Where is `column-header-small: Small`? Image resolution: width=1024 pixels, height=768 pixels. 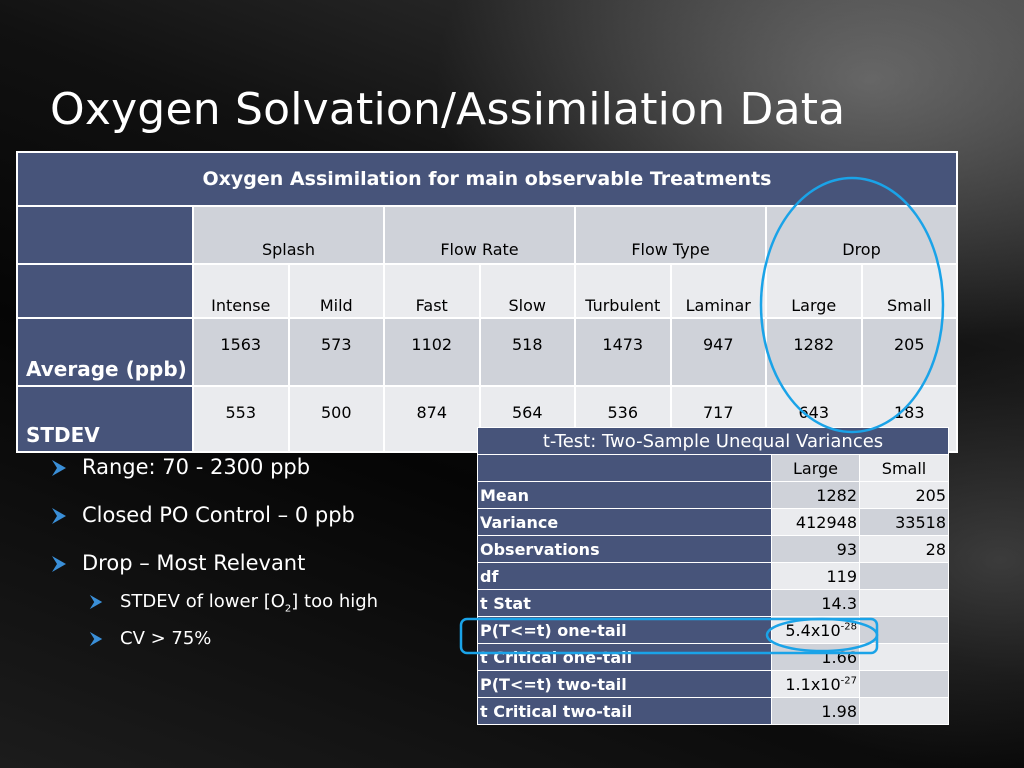 column-header-small: Small is located at coordinates (904, 468).